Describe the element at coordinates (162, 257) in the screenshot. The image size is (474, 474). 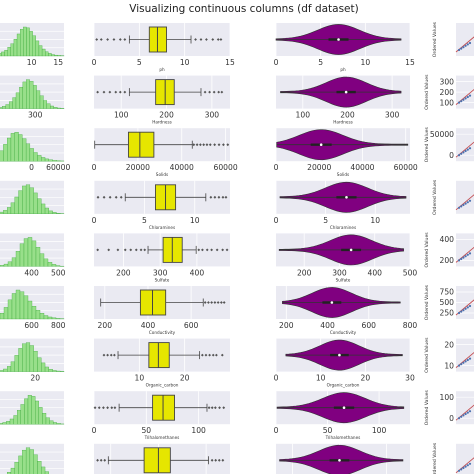
I see `subplot-box-sulfate: 200 300 400 Sulfate` at that location.